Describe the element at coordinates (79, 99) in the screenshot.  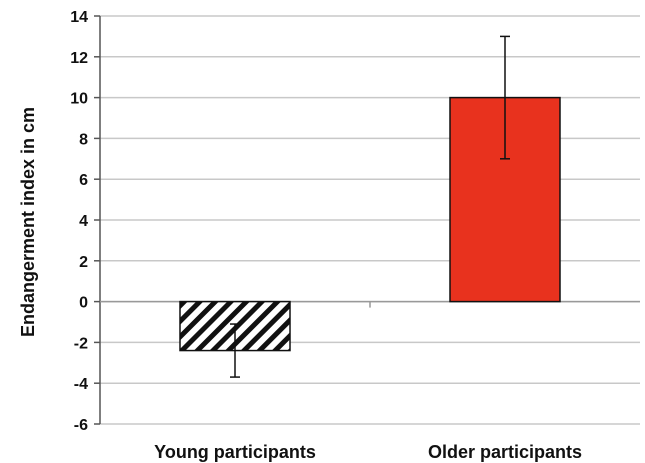
I see `y-tick-label: 10` at that location.